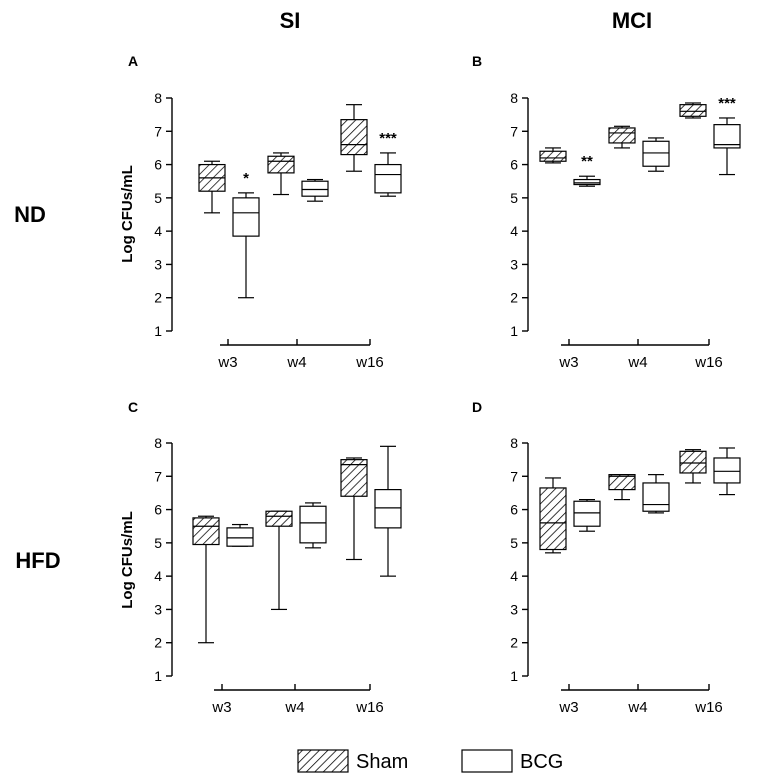  I want to click on panel-d: D 1 2 3 4 5 6 7 8 w3 w4 w16, so click(606, 557).